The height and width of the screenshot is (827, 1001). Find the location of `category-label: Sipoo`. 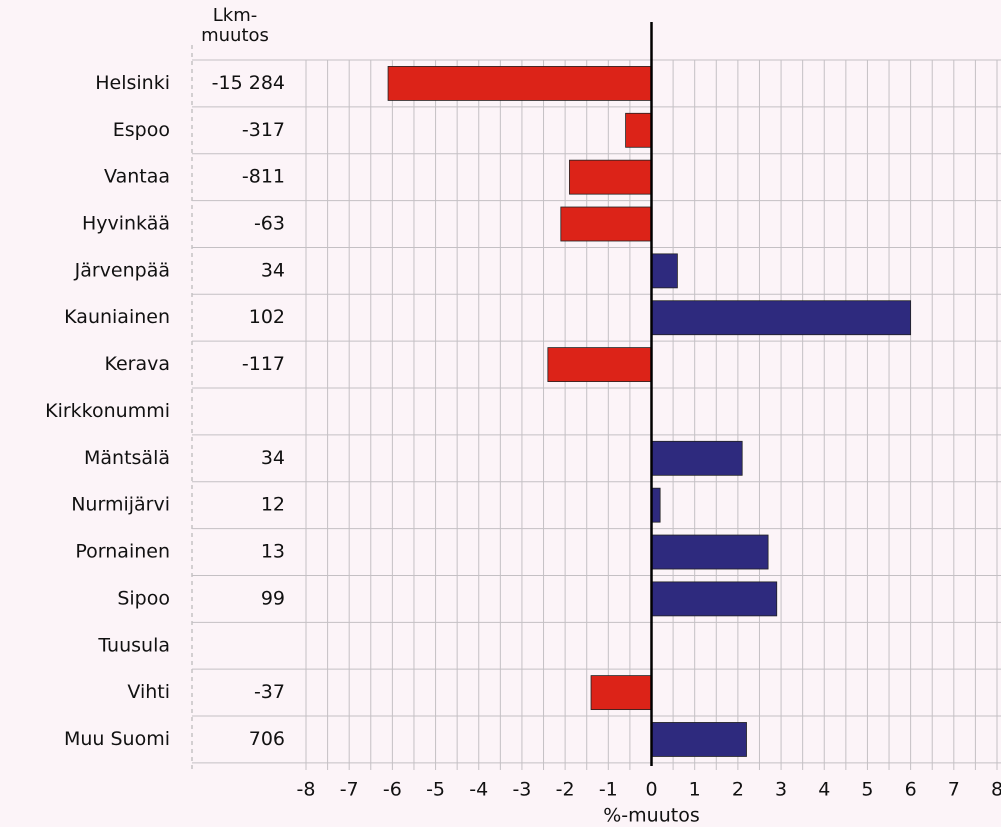

category-label: Sipoo is located at coordinates (143, 598).